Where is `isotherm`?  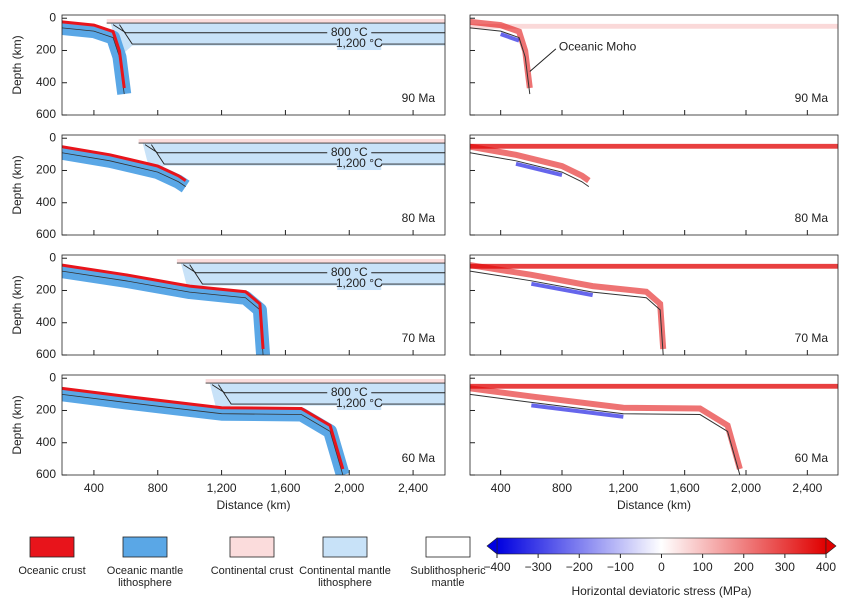 isotherm is located at coordinates (328, 389).